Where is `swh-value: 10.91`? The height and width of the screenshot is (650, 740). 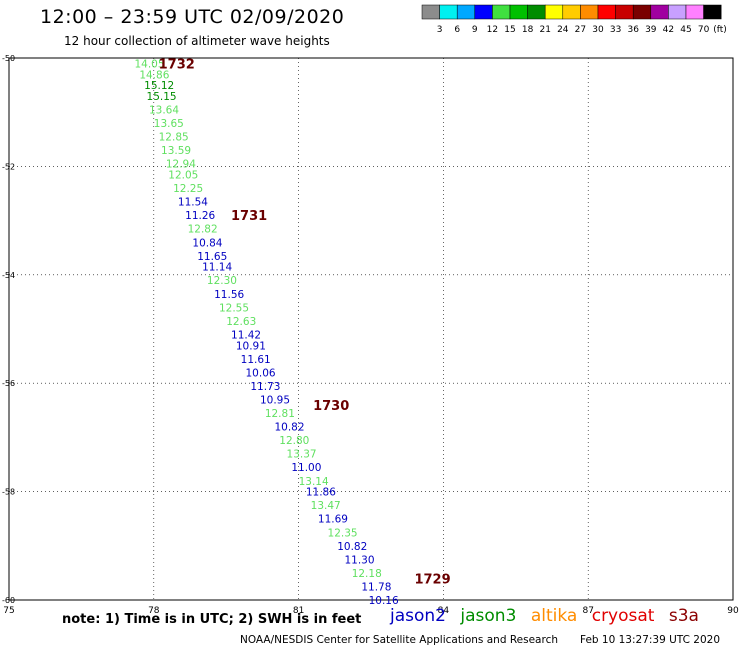 swh-value: 10.91 is located at coordinates (251, 346).